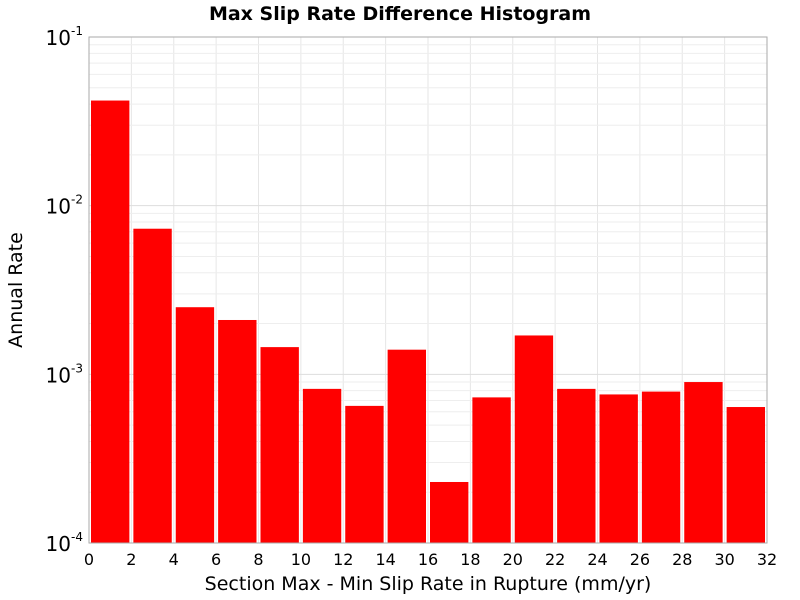 This screenshot has height=600, width=800. I want to click on x-tick-label: 22, so click(555, 559).